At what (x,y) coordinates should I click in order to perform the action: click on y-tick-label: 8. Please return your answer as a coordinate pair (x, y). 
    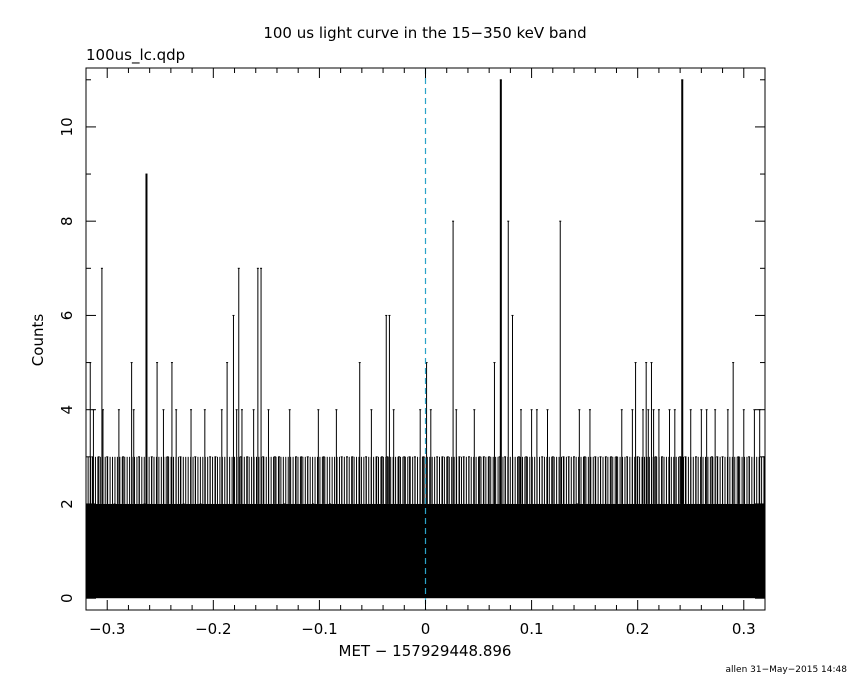
    Looking at the image, I should click on (67, 221).